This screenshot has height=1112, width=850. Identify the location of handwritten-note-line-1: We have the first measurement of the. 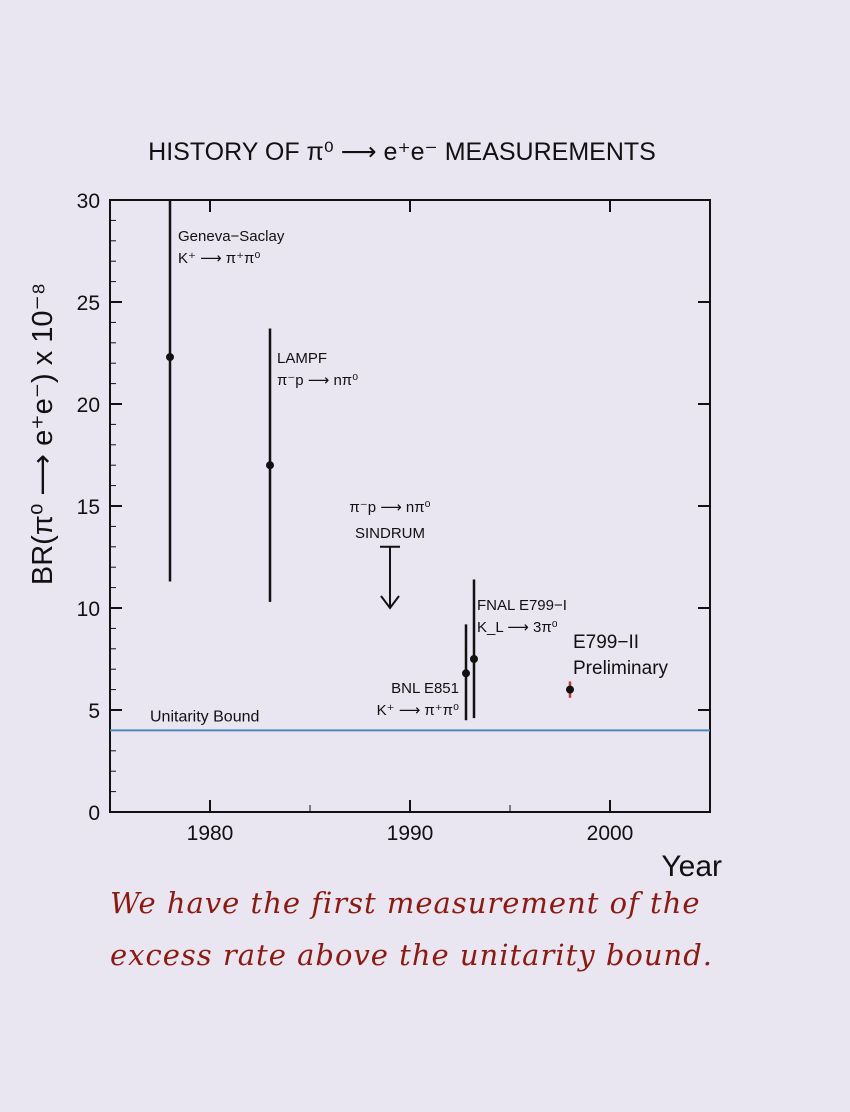
(405, 903).